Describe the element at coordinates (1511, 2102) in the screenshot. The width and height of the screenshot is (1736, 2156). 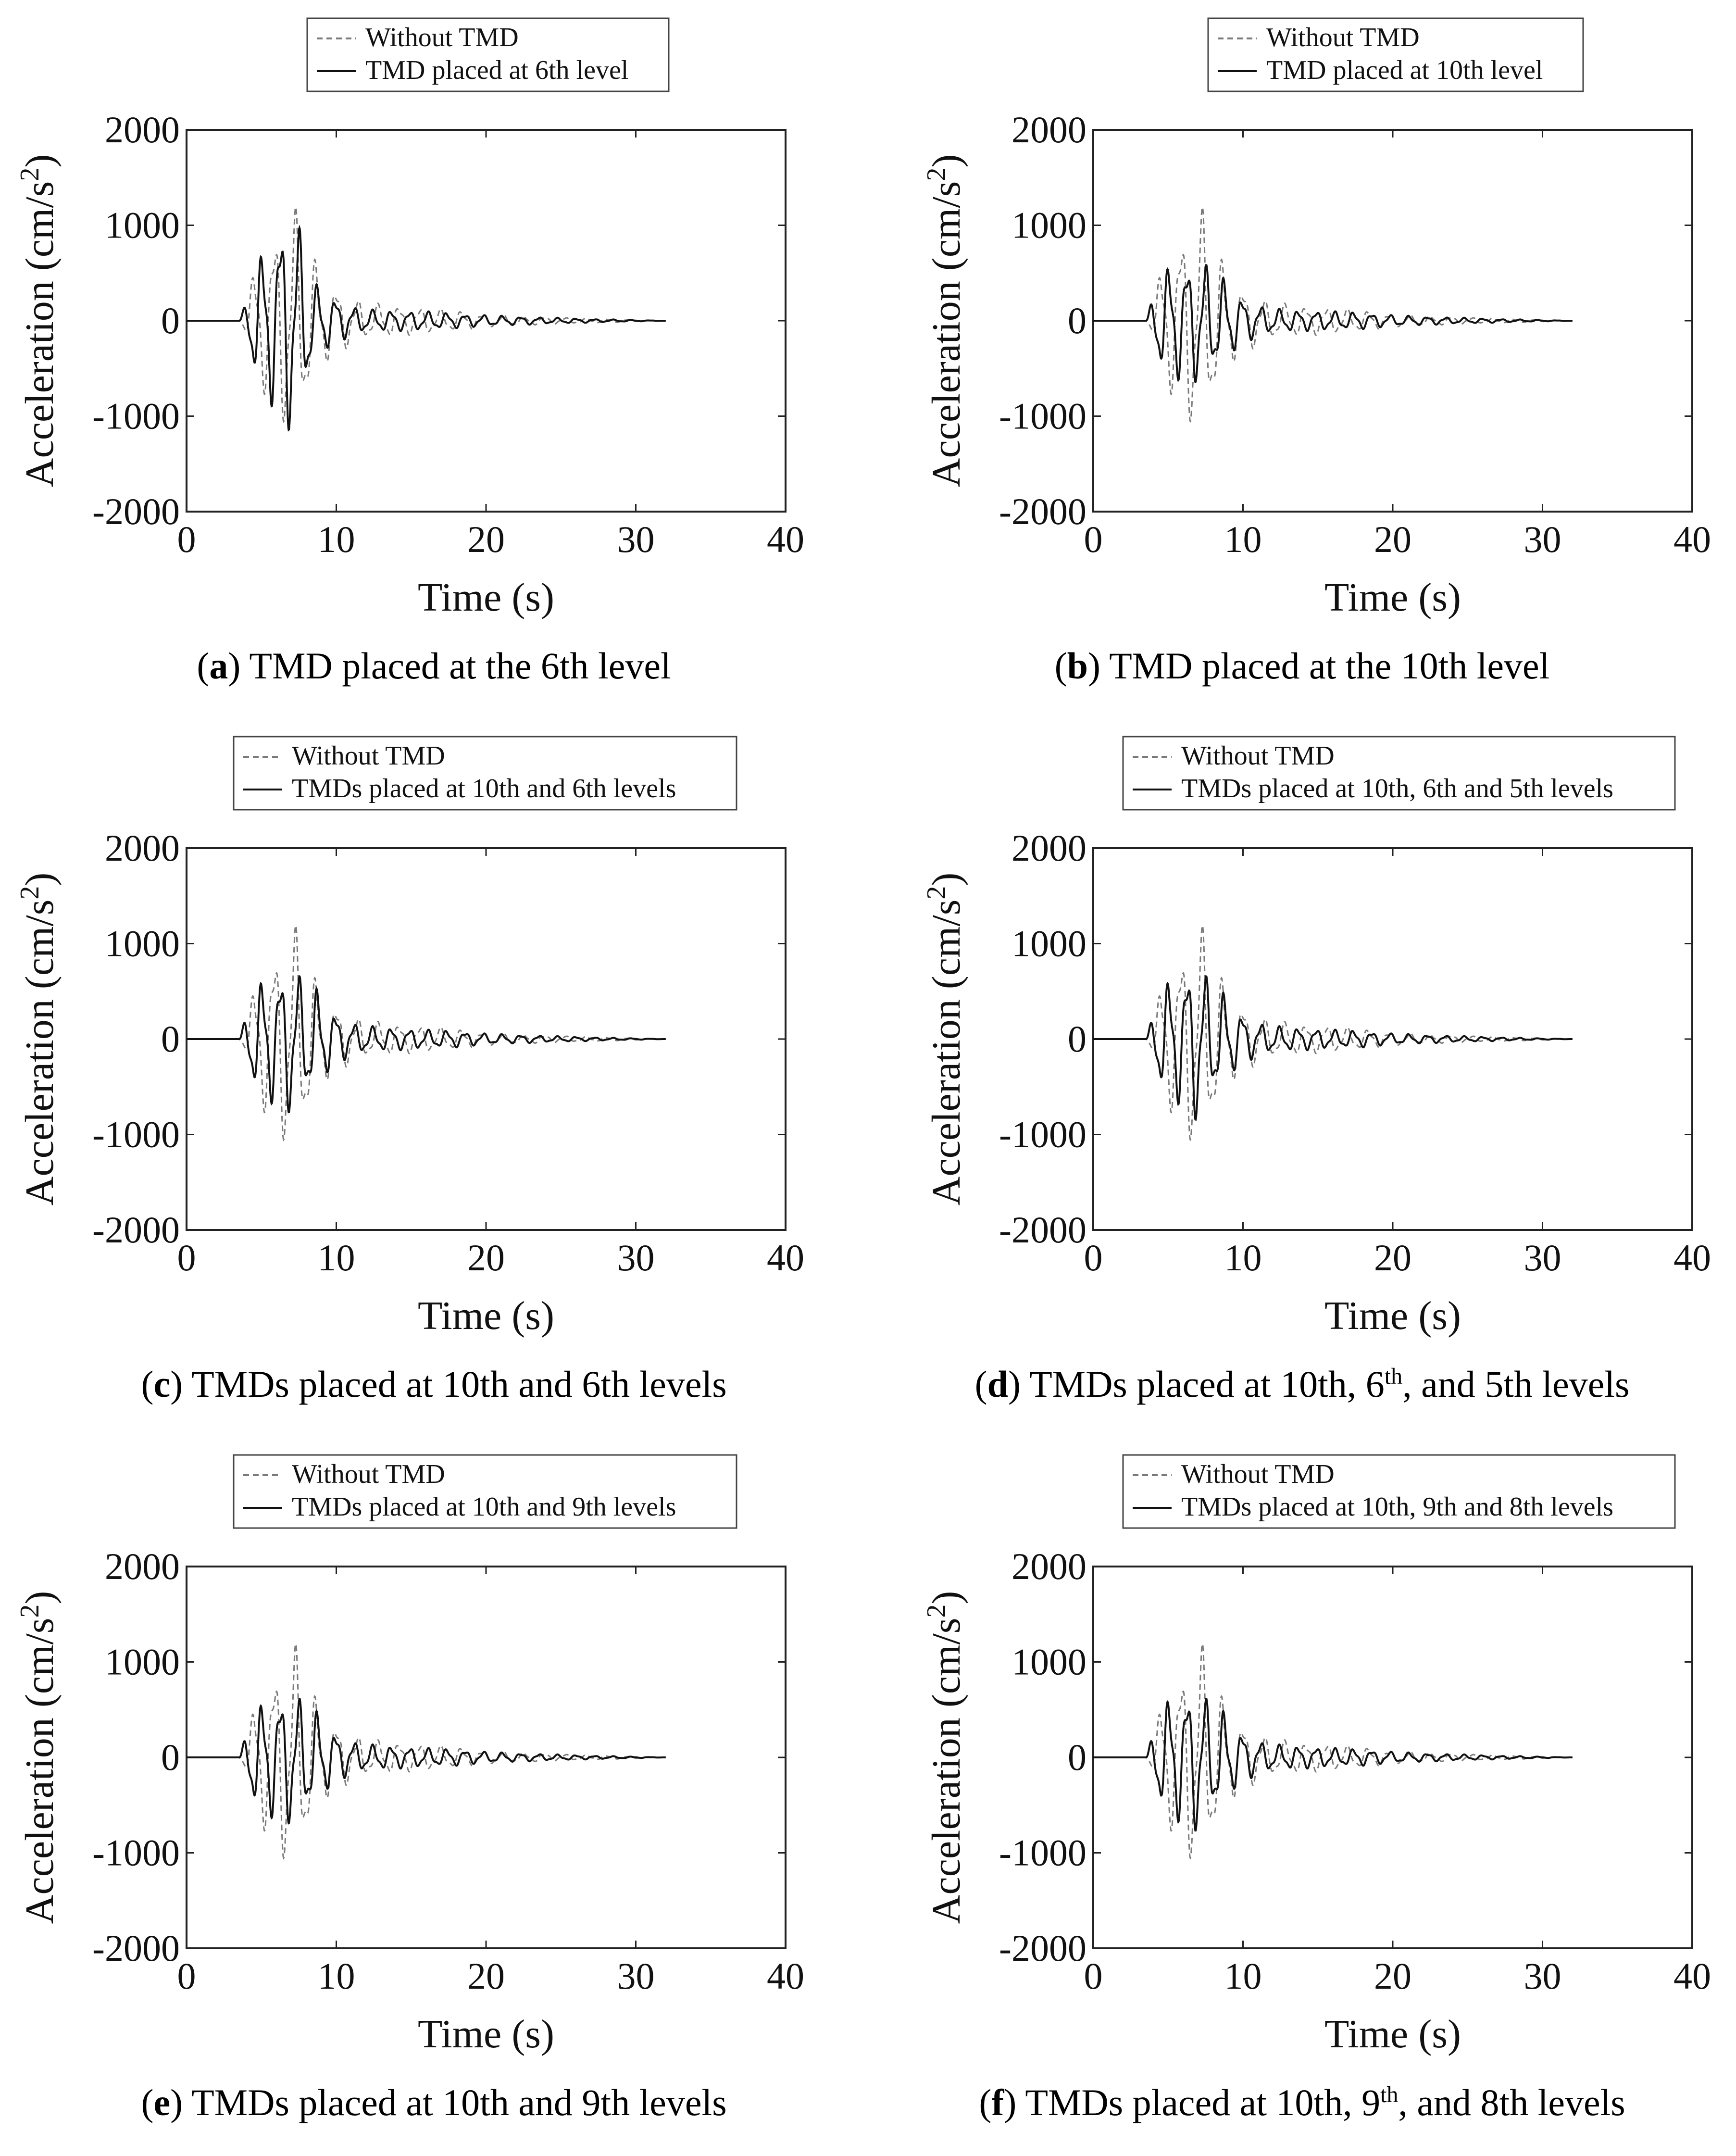
I see `caption-after: , and 8th levels` at that location.